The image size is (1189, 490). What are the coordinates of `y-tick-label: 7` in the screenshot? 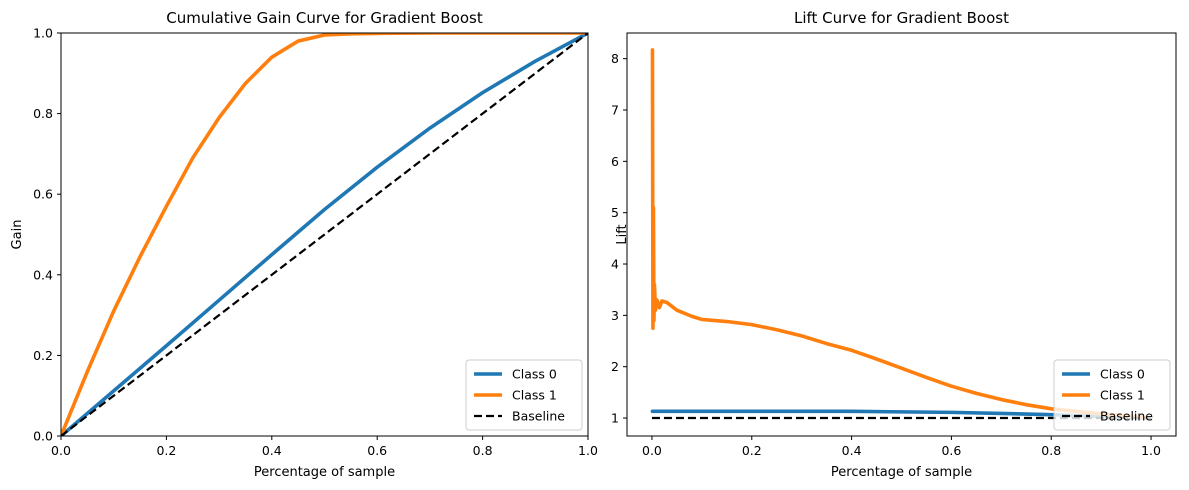 It's located at (615, 110).